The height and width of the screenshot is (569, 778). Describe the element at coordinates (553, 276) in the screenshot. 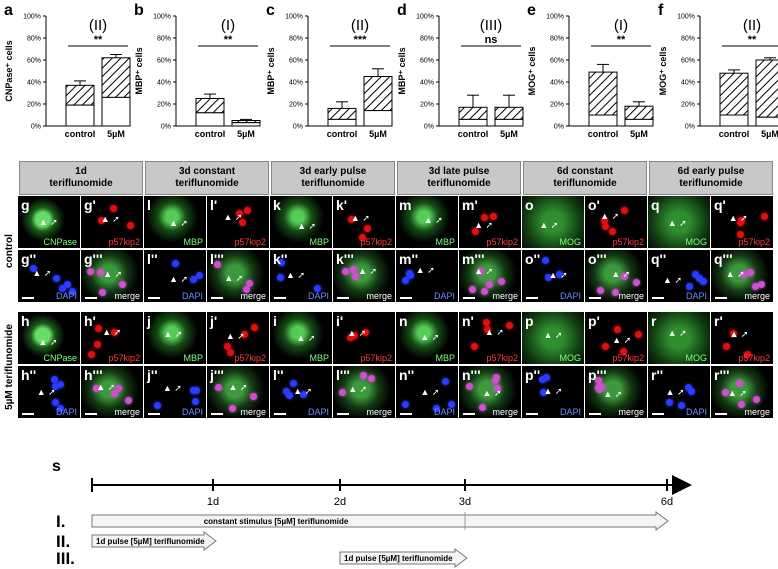

I see `micrograph-tile: ▲ ➚ o'' DAPI` at that location.